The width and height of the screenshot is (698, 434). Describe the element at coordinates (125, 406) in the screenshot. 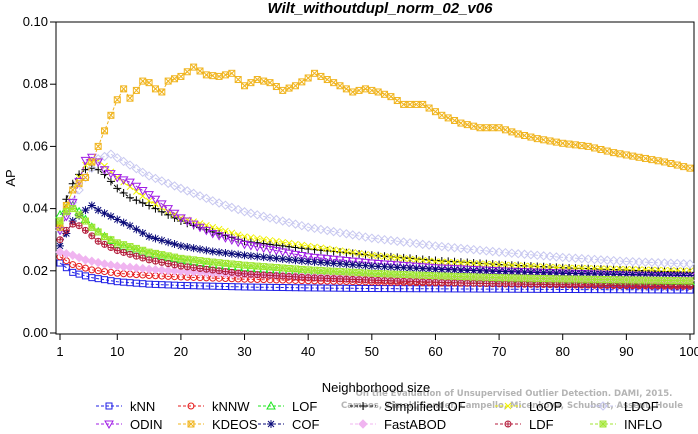

I see `legend-item-knn: kNN` at that location.